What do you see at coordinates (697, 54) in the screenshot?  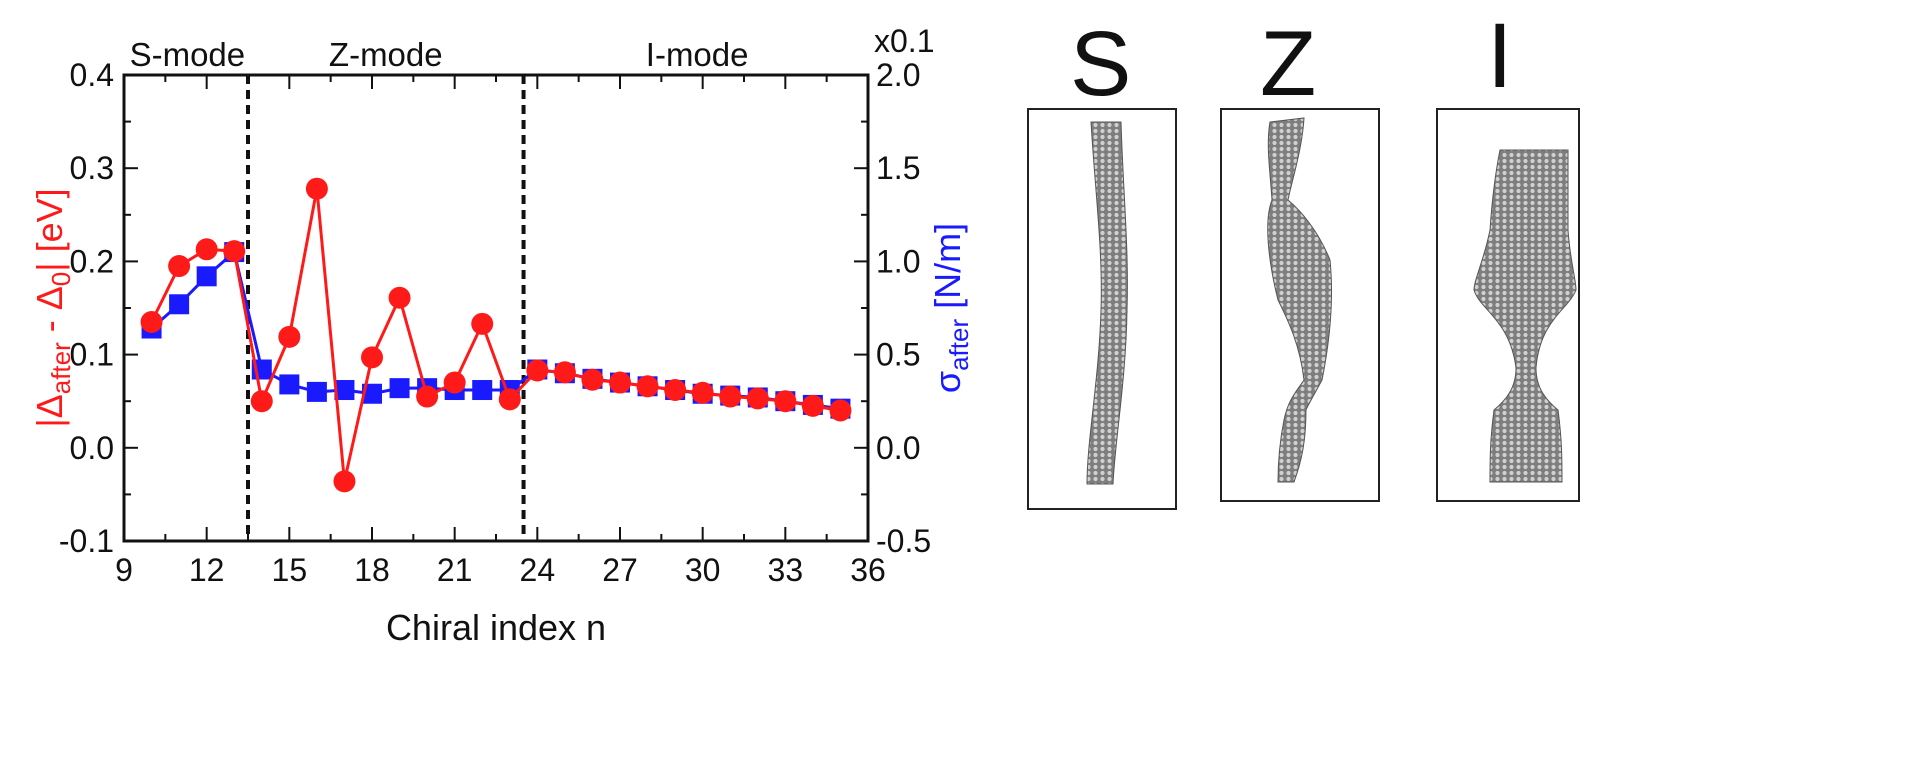 I see `mode-label: I-mode` at bounding box center [697, 54].